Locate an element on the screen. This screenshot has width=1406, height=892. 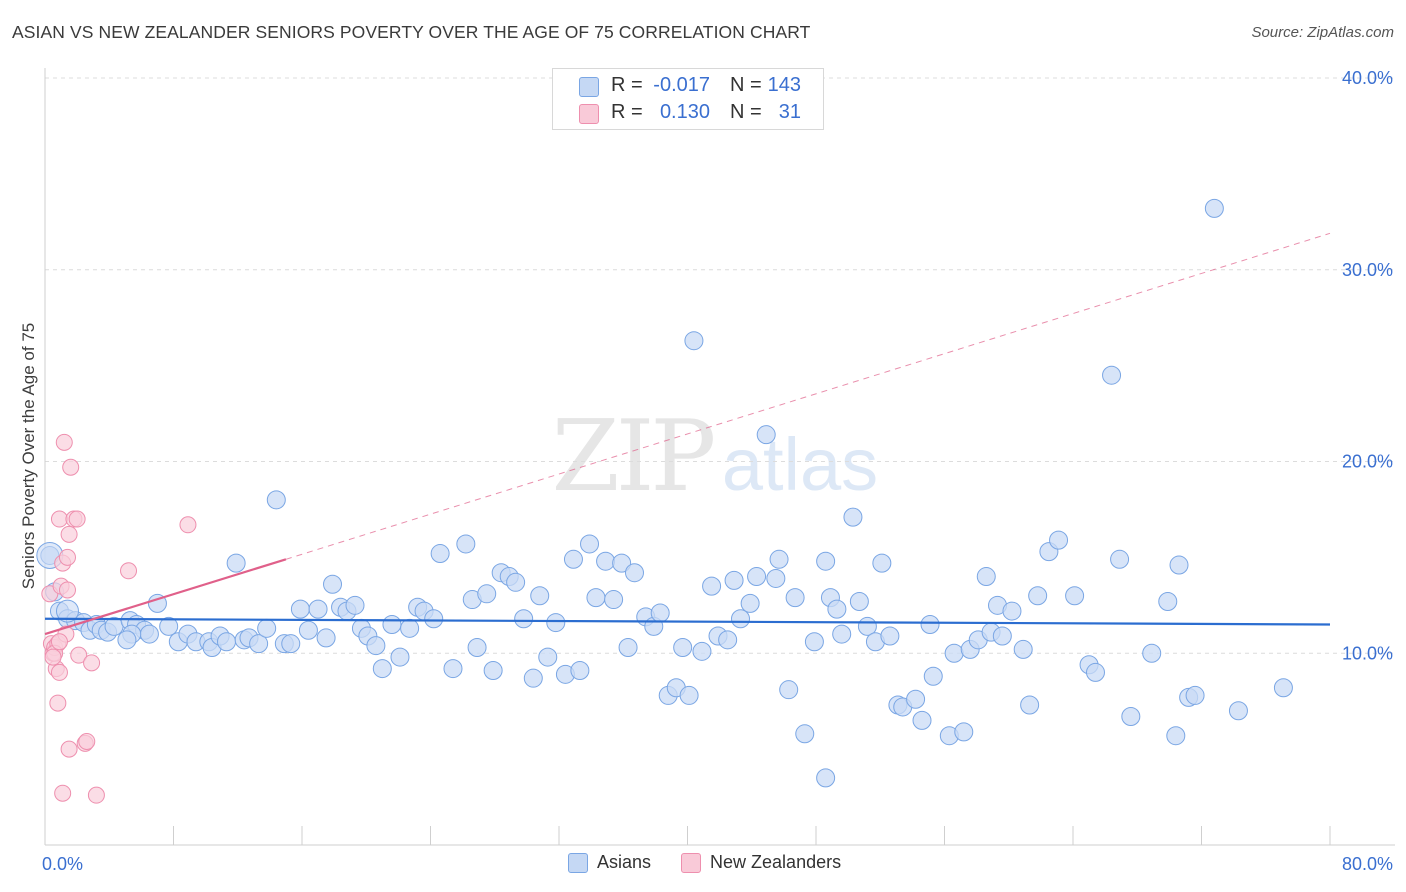
watermark-zip: ZIP is located at coordinates (633, 457).